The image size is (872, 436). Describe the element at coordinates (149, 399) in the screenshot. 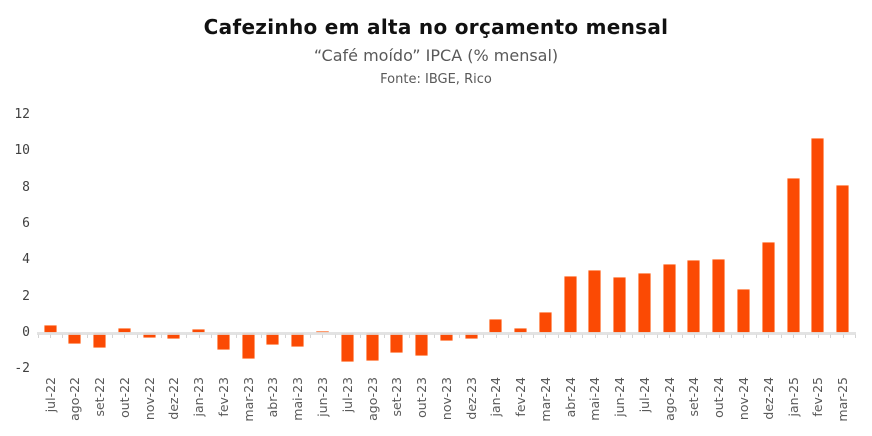

I see `x-tick-label-nov-22: nov-22` at that location.